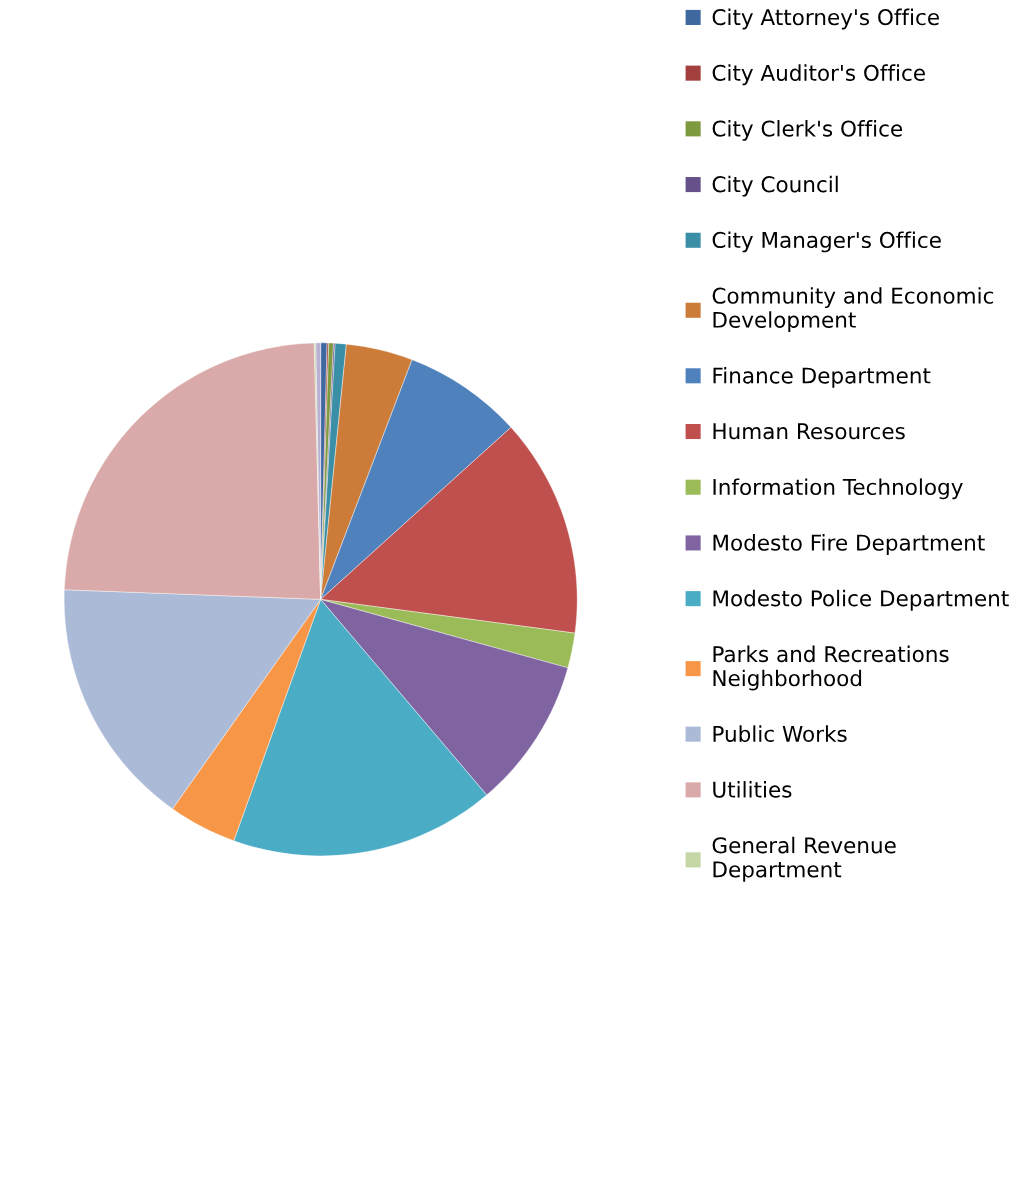 This screenshot has width=1018, height=1194. I want to click on legend-label: City Attorney's Office, so click(825, 19).